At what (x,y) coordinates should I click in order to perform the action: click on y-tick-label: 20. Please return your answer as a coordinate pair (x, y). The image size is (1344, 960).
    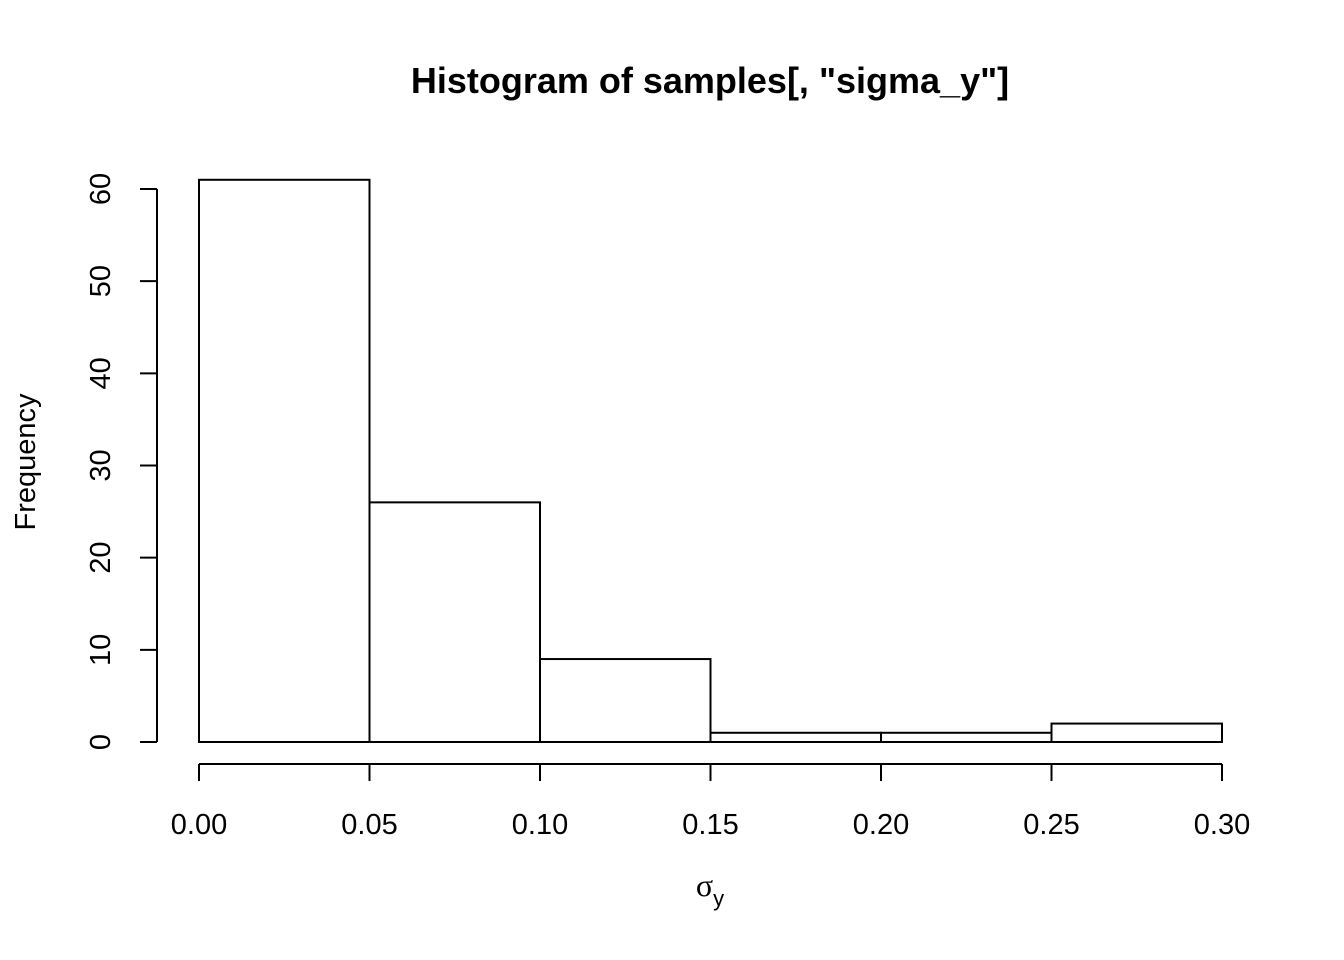
    Looking at the image, I should click on (101, 558).